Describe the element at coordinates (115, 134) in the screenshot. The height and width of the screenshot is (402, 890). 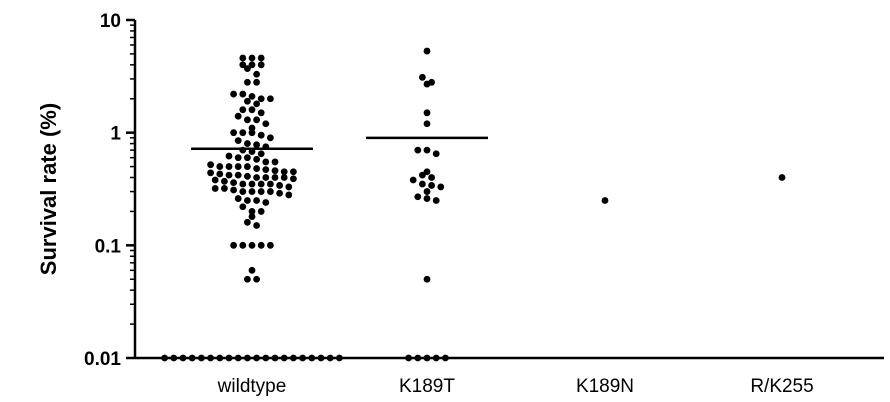
I see `y-tick-label: 1` at that location.